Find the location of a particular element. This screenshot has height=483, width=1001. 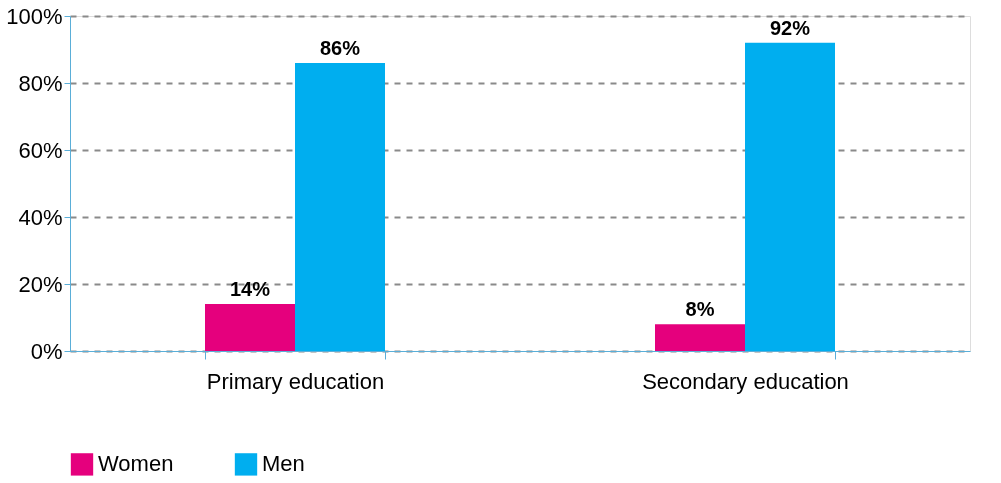

y-tick-label: 60% is located at coordinates (40, 150).